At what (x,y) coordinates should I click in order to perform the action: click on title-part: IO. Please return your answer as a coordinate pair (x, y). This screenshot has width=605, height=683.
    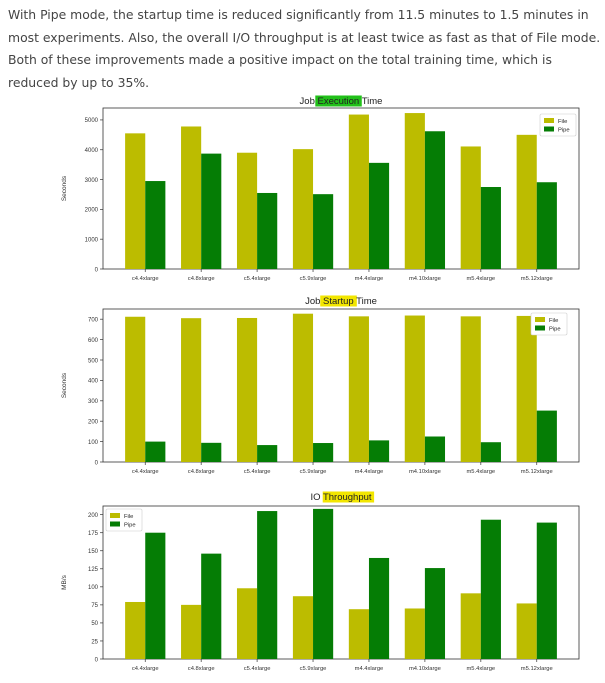
    Looking at the image, I should click on (316, 497).